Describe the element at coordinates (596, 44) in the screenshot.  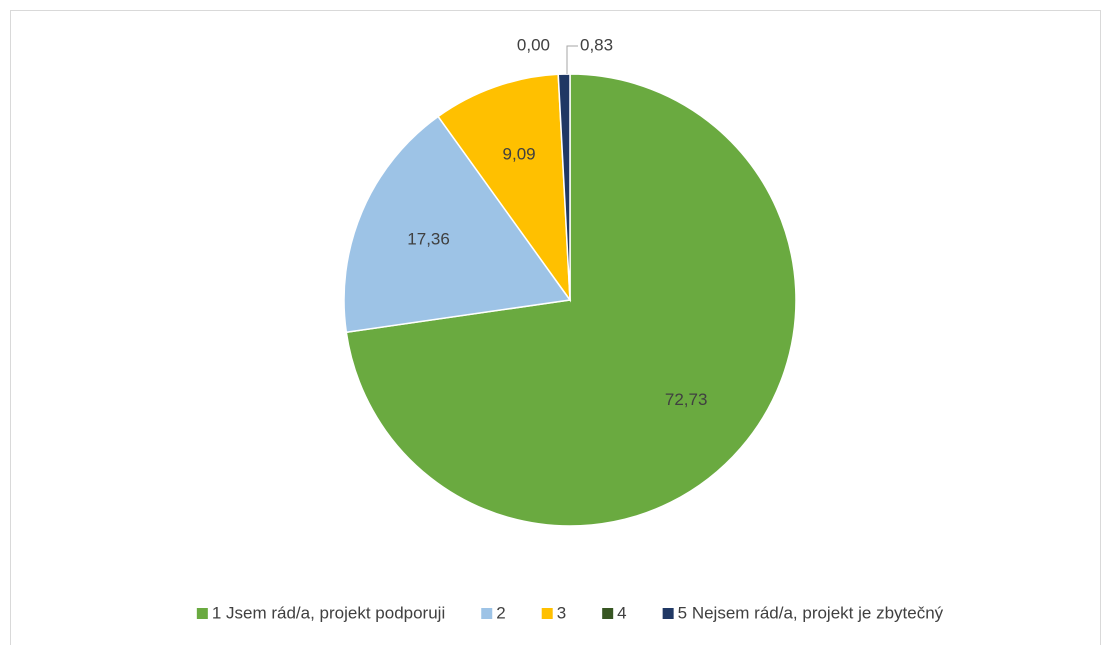
I see `data-label: 0,83` at that location.